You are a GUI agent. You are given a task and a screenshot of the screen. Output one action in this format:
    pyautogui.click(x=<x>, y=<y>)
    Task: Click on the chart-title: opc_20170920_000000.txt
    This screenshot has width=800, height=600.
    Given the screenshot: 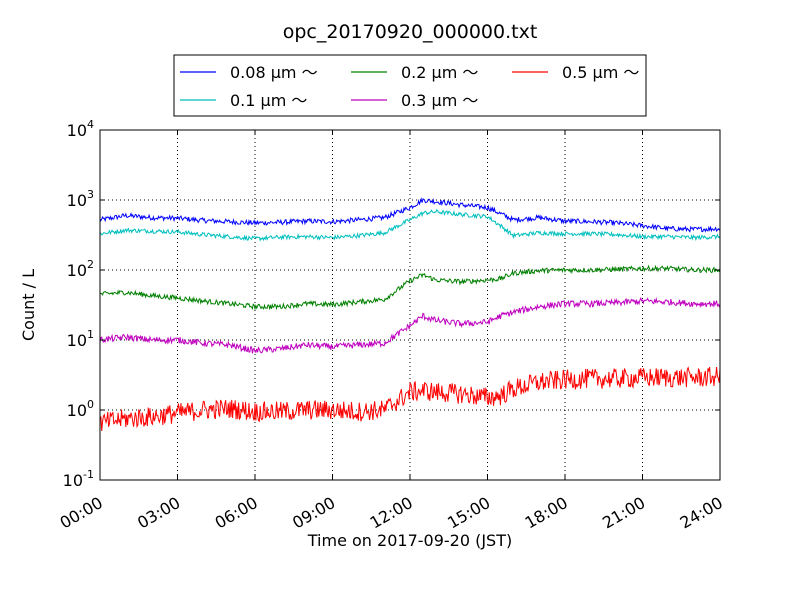 What is the action you would take?
    pyautogui.click(x=410, y=32)
    